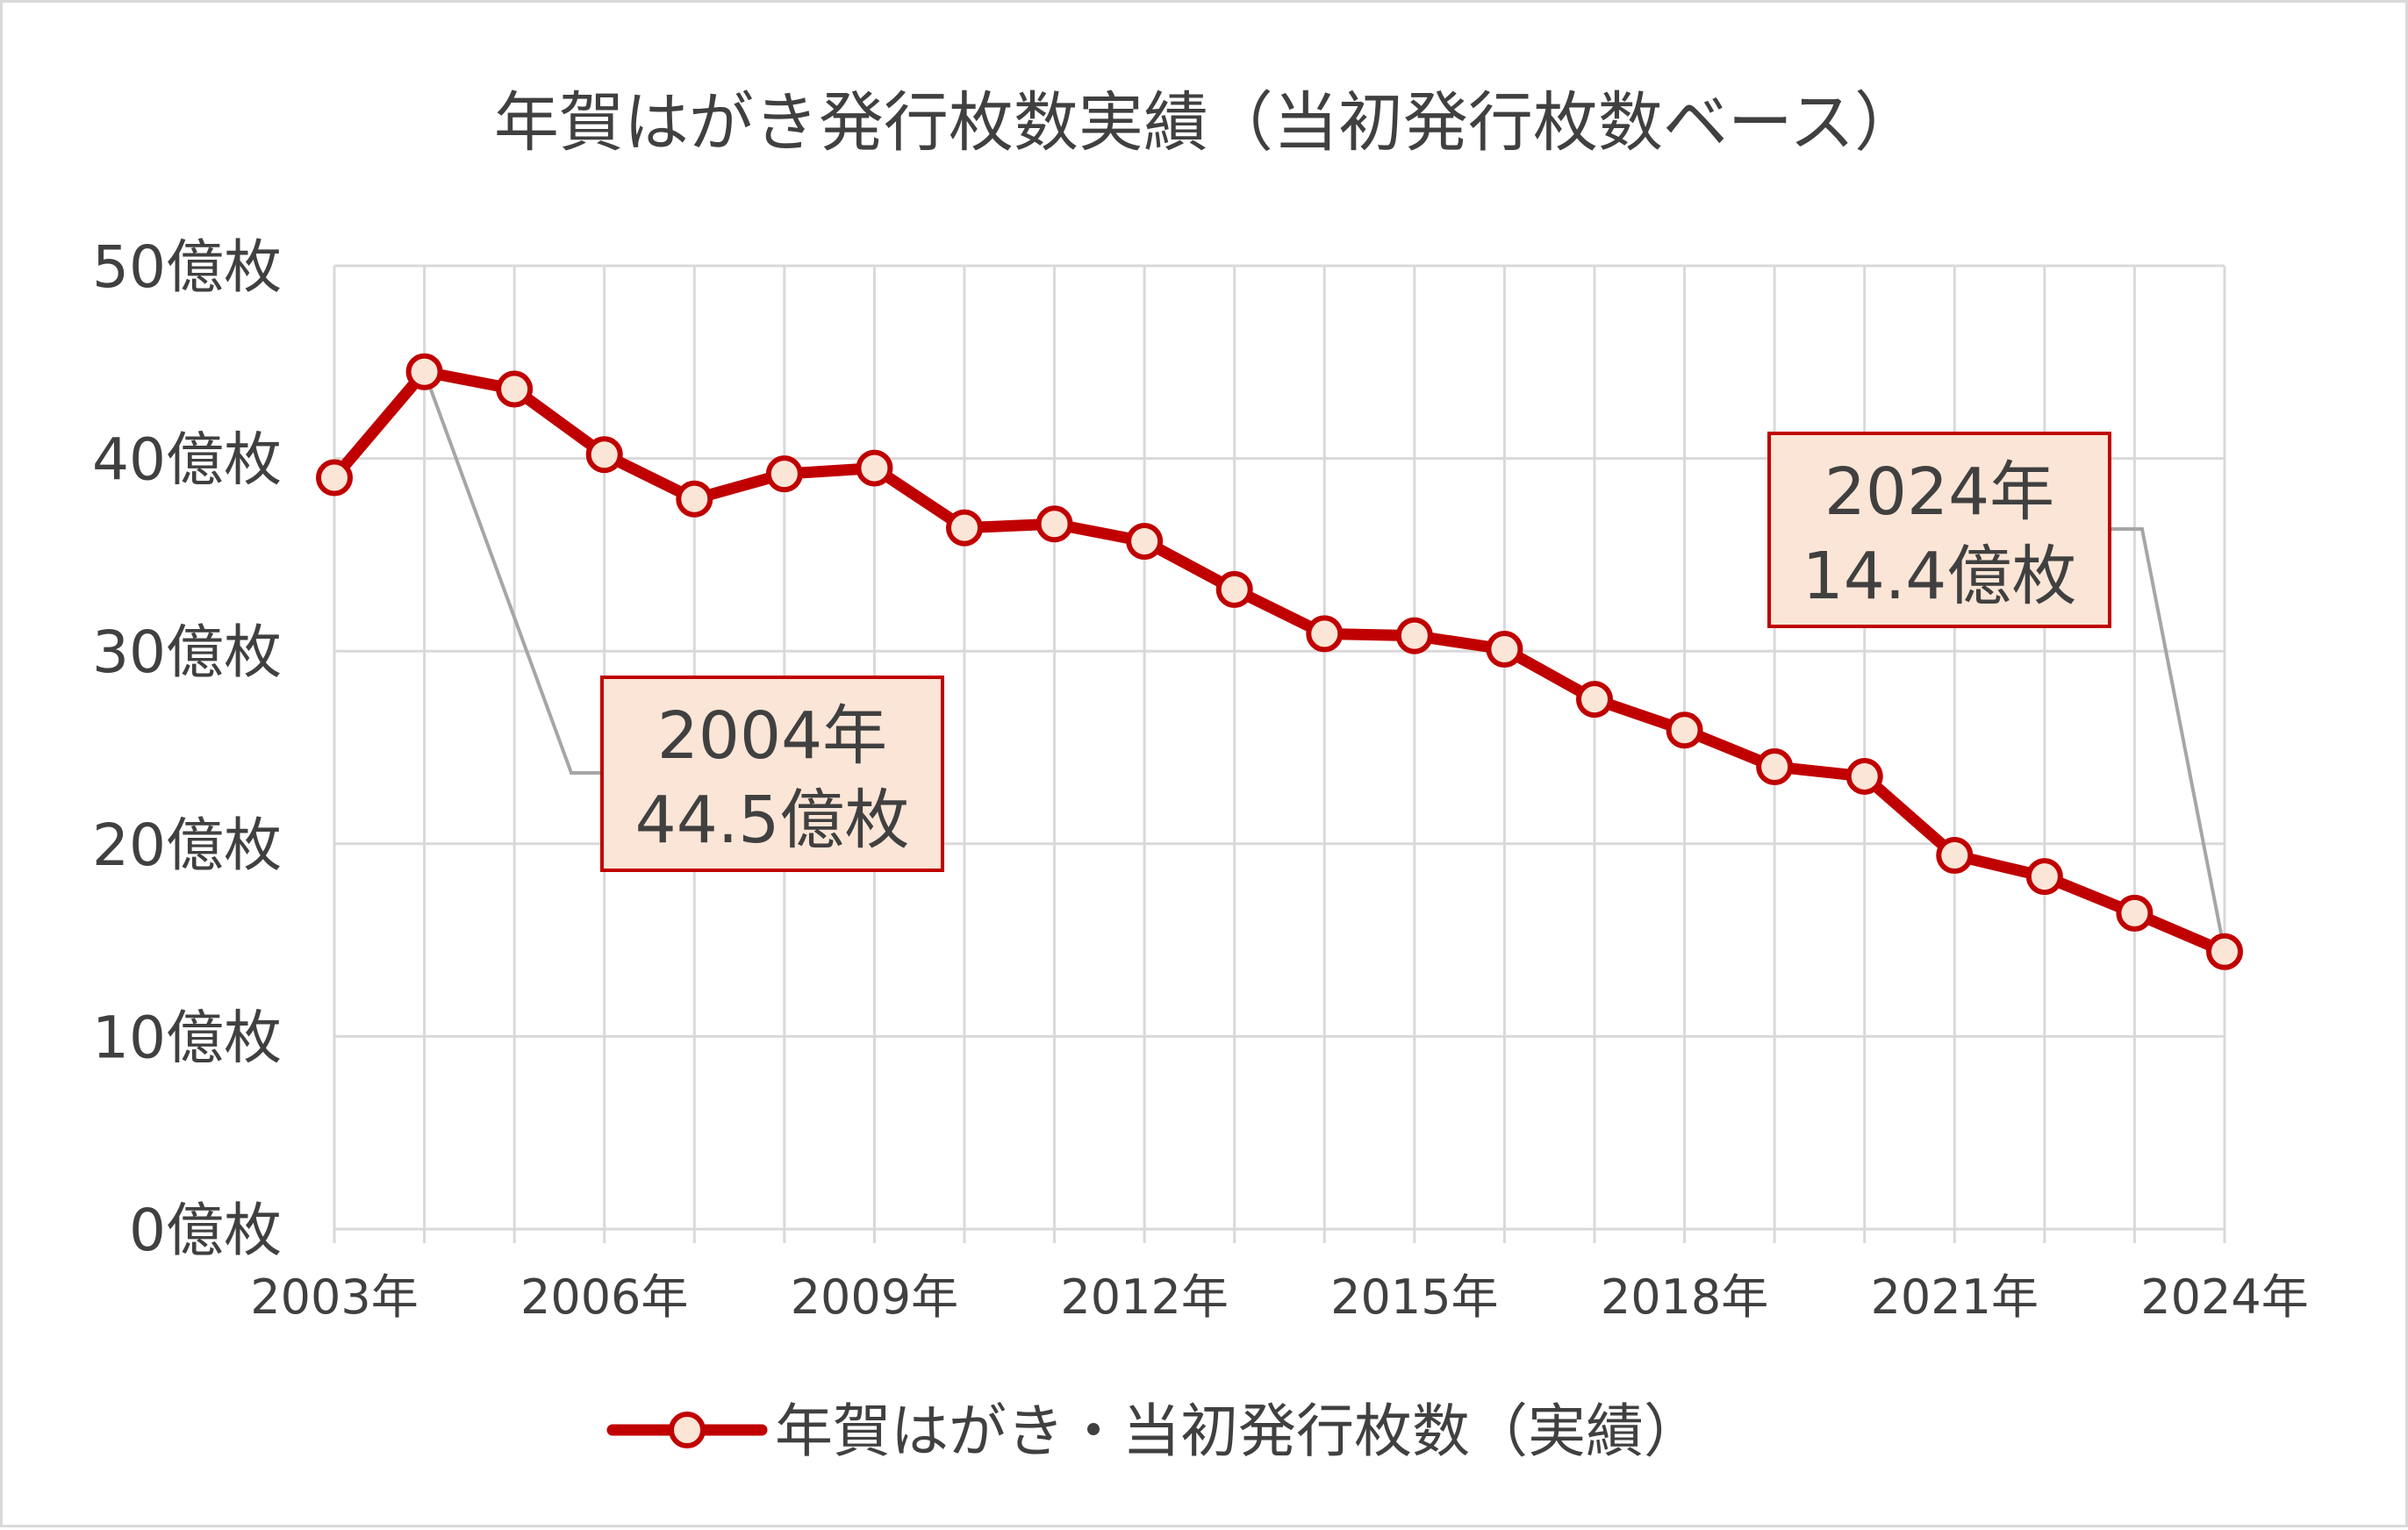 This screenshot has width=2408, height=1530. What do you see at coordinates (187, 845) in the screenshot?
I see `y-tick-label: 20億枚` at bounding box center [187, 845].